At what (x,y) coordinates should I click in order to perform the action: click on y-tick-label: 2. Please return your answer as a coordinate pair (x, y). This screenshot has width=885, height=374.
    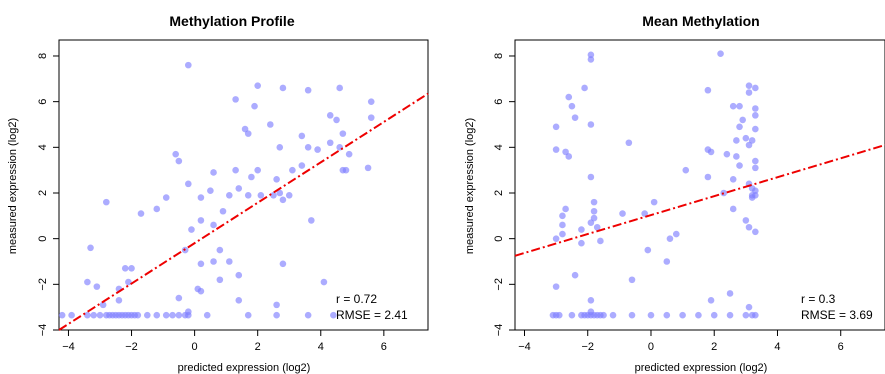
    Looking at the image, I should click on (499, 193).